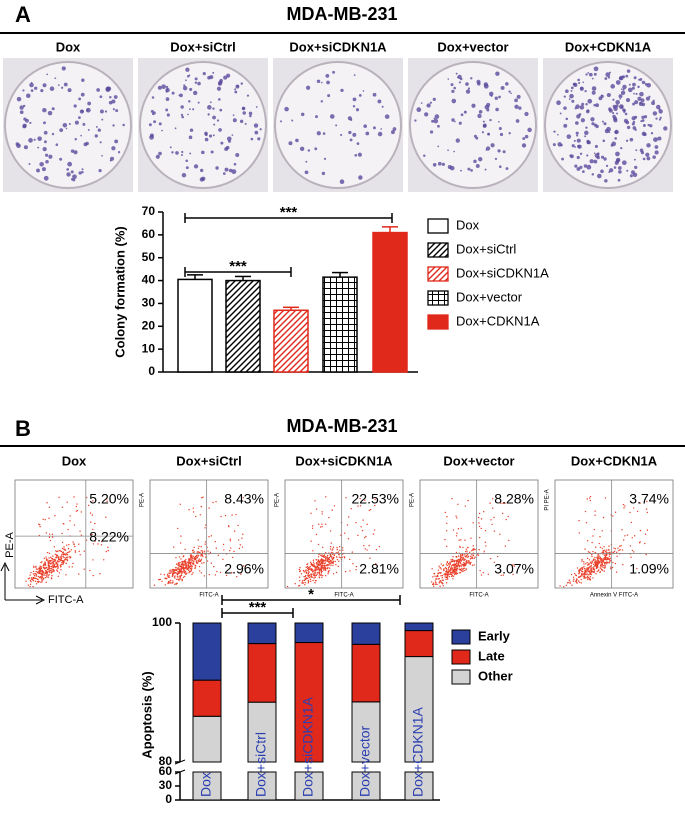 Image resolution: width=685 pixels, height=835 pixels. I want to click on y-axis-label: PI PE-A, so click(548, 499).